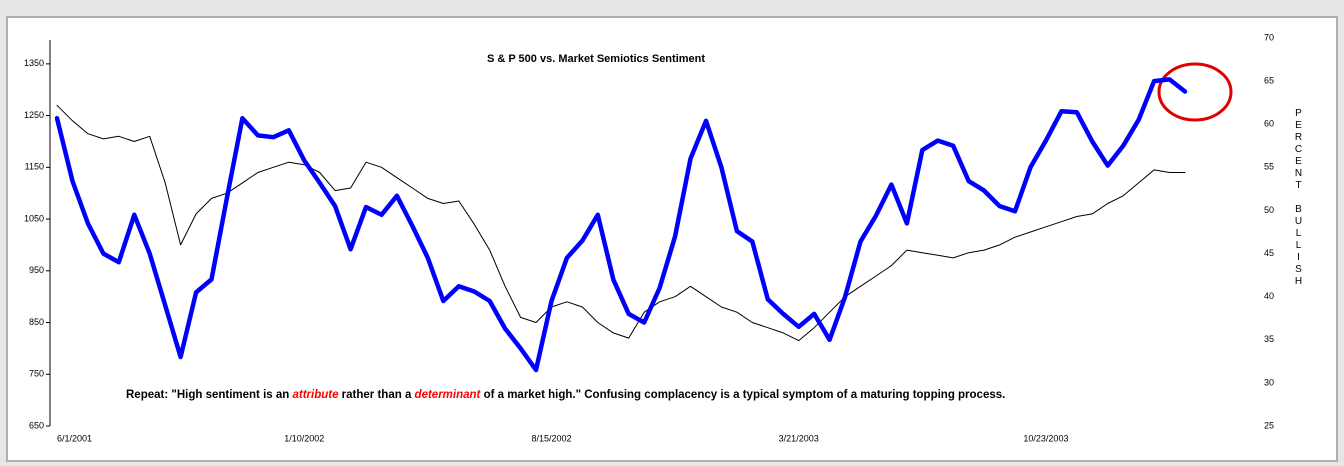 The width and height of the screenshot is (1344, 466). I want to click on y-tick-label: 1150, so click(34, 167).